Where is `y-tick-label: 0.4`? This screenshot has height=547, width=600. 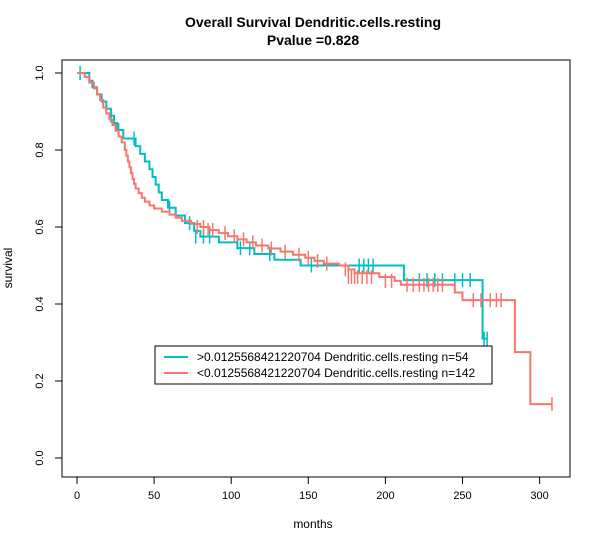
y-tick-label: 0.4 is located at coordinates (40, 303).